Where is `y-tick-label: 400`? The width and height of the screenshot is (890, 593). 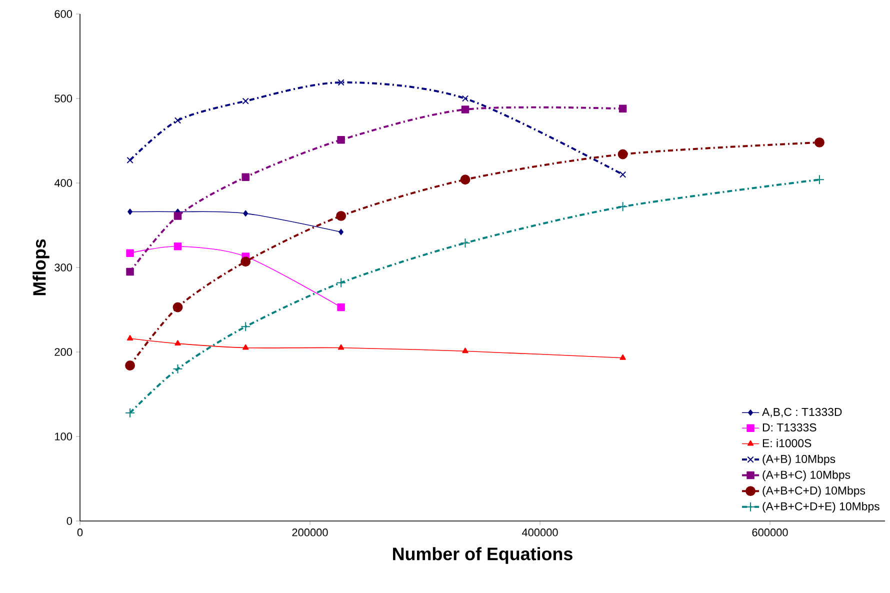
y-tick-label: 400 is located at coordinates (63, 183).